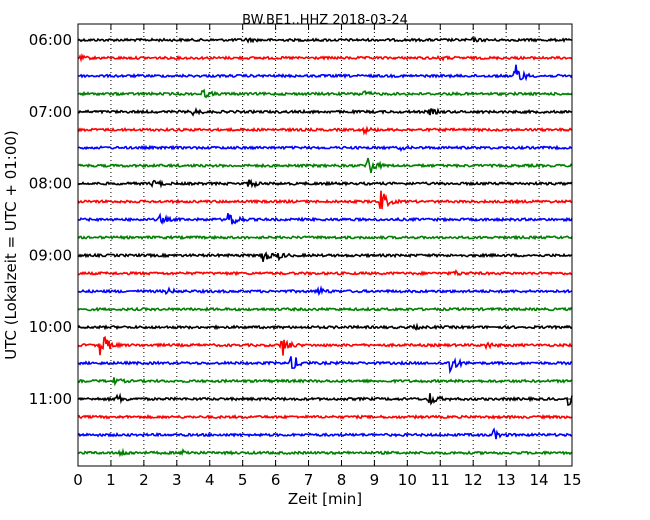 This screenshot has height=520, width=650. Describe the element at coordinates (144, 480) in the screenshot. I see `x-tick-label: 2` at that location.